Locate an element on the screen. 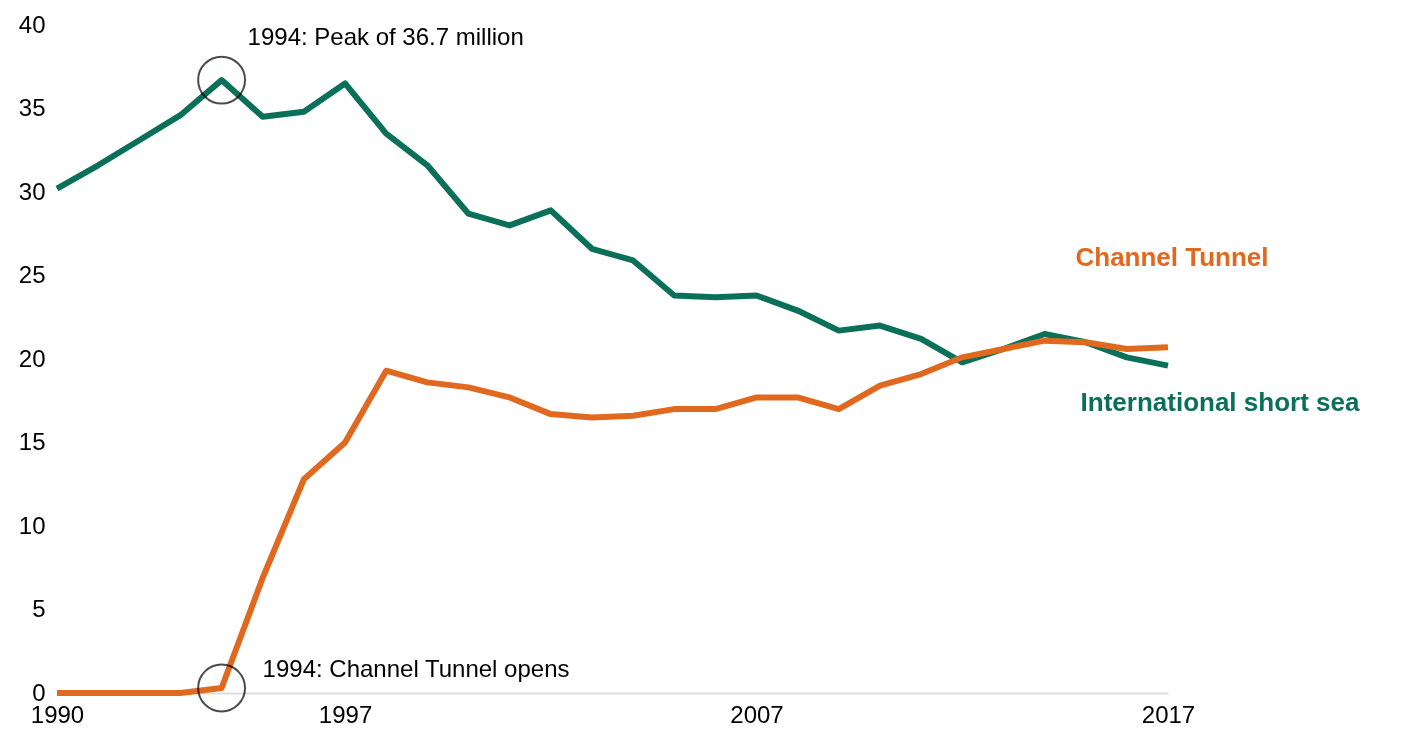 Image resolution: width=1408 pixels, height=740 pixels. y-tick-label: 40 is located at coordinates (32, 24).